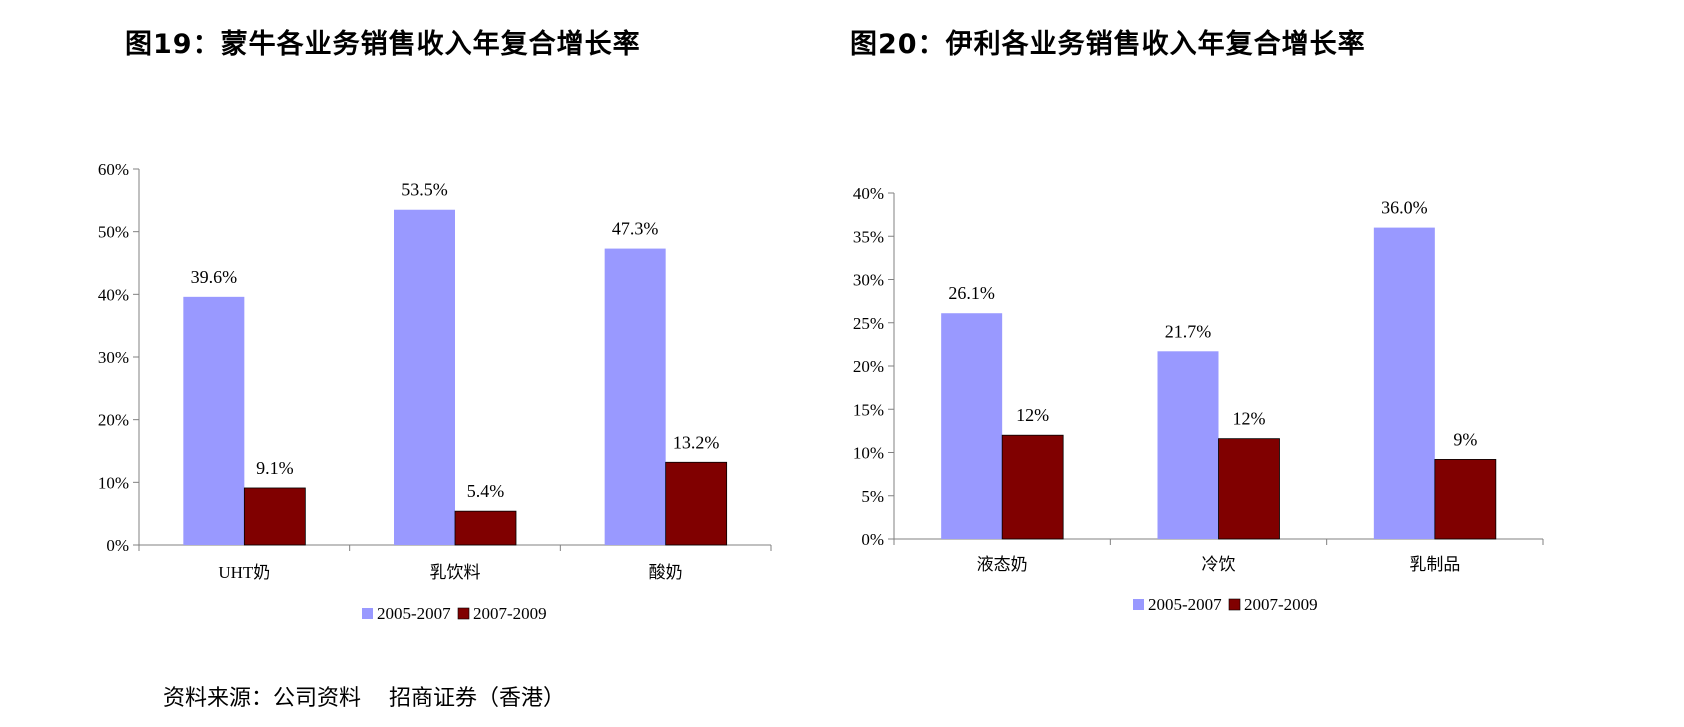 Image resolution: width=1684 pixels, height=727 pixels. Describe the element at coordinates (1404, 208) in the screenshot. I see `data-label: 36.0%` at that location.